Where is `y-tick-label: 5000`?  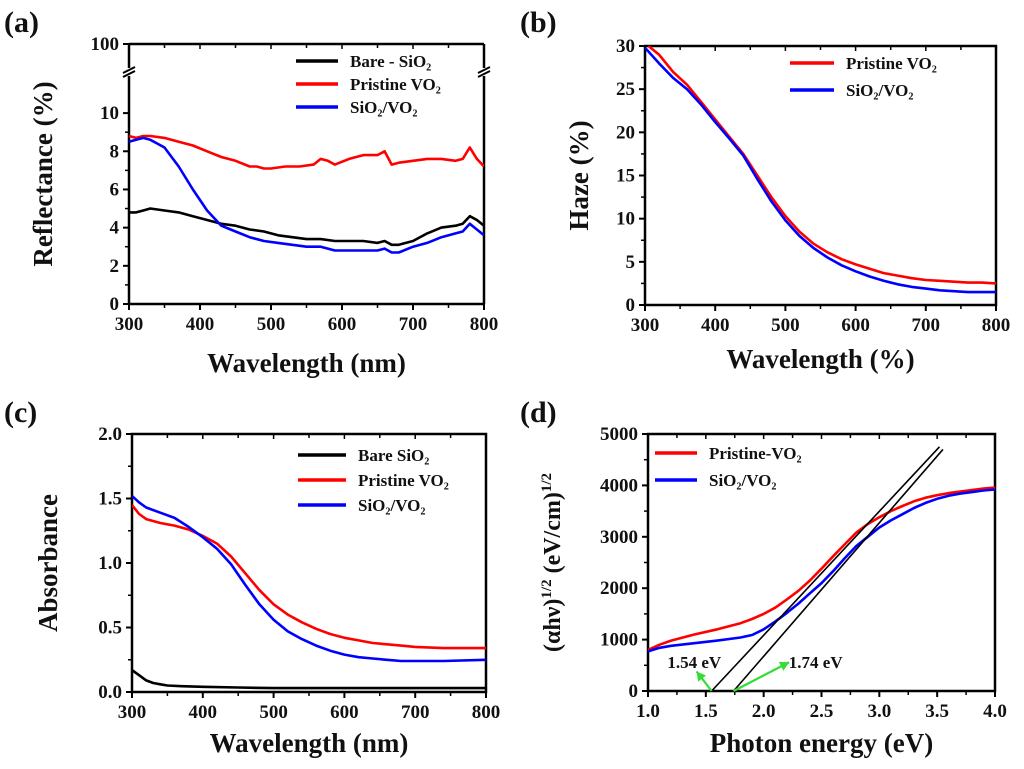 y-tick-label: 5000 is located at coordinates (619, 434).